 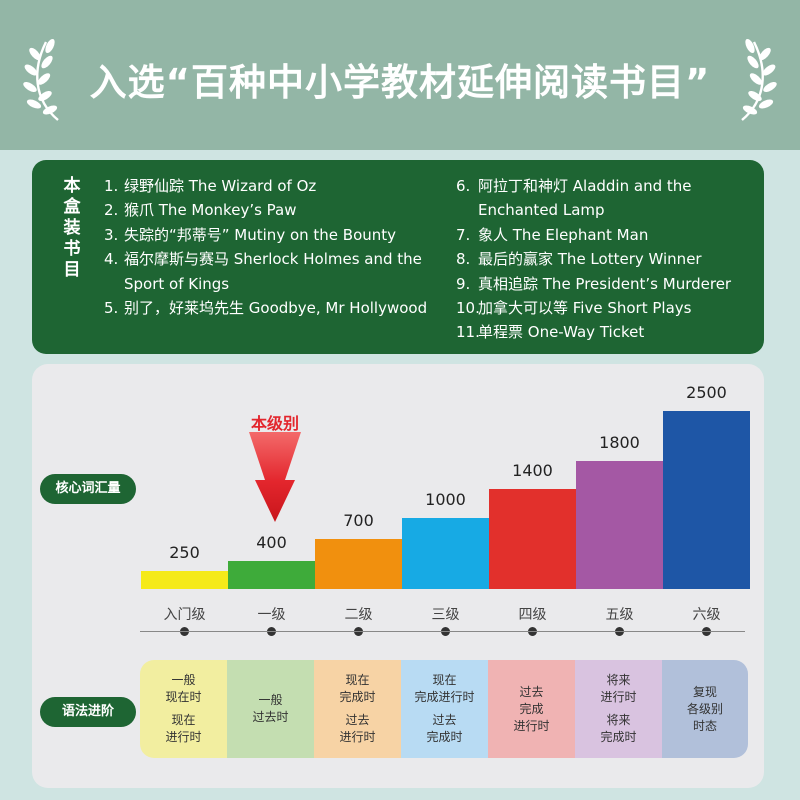 What do you see at coordinates (442, 631) in the screenshot?
I see `level-axis-line` at bounding box center [442, 631].